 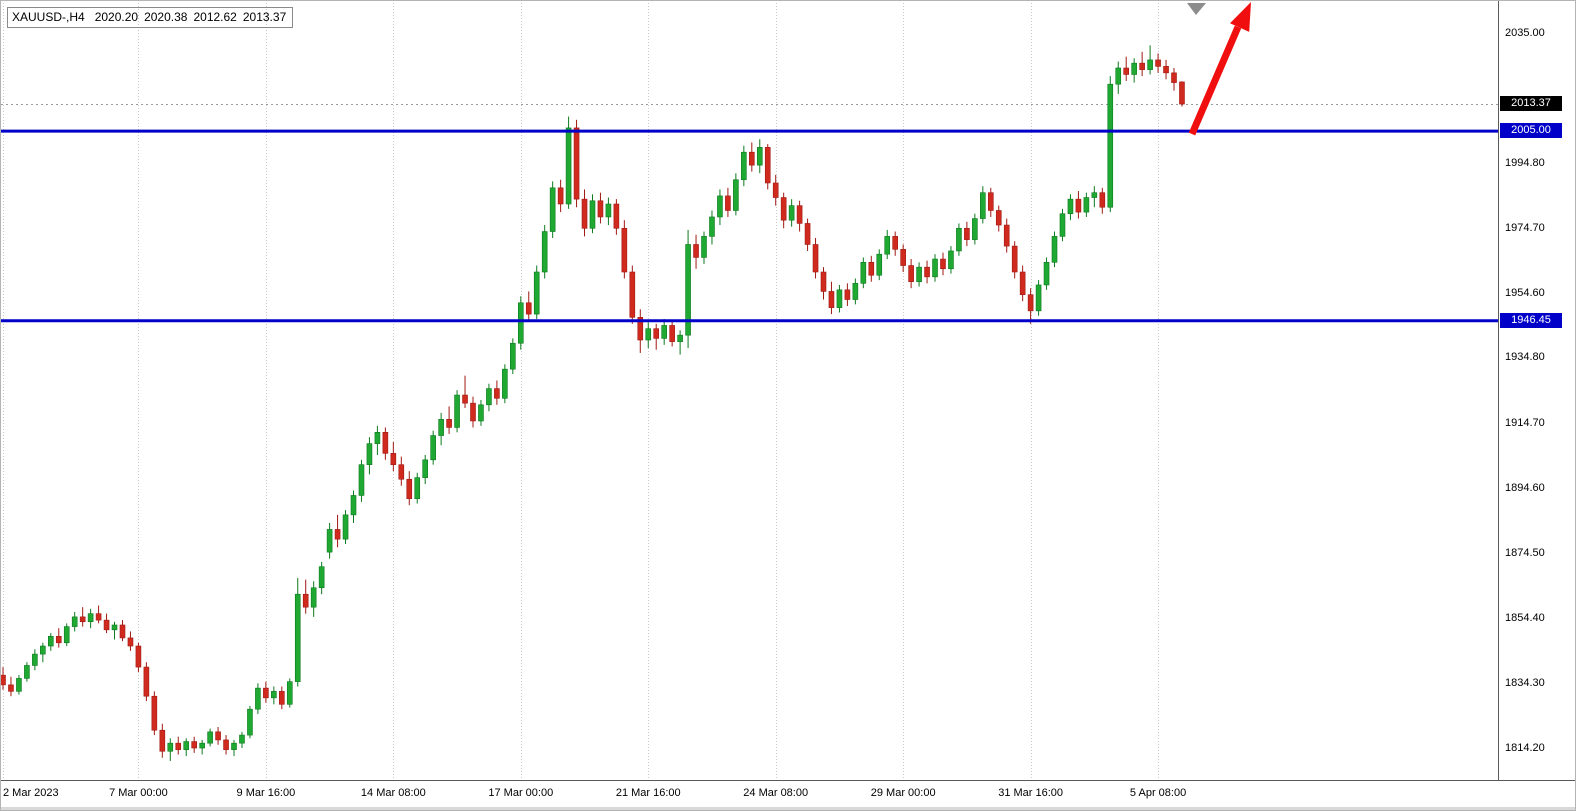 What do you see at coordinates (138, 793) in the screenshot?
I see `date-tick-label: 7 Mar 00:00` at bounding box center [138, 793].